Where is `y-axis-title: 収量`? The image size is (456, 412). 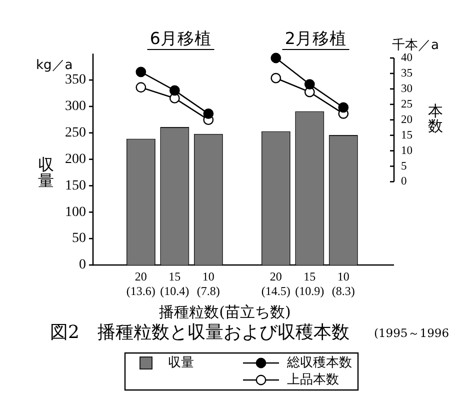 y-axis-title: 収量 is located at coordinates (46, 172).